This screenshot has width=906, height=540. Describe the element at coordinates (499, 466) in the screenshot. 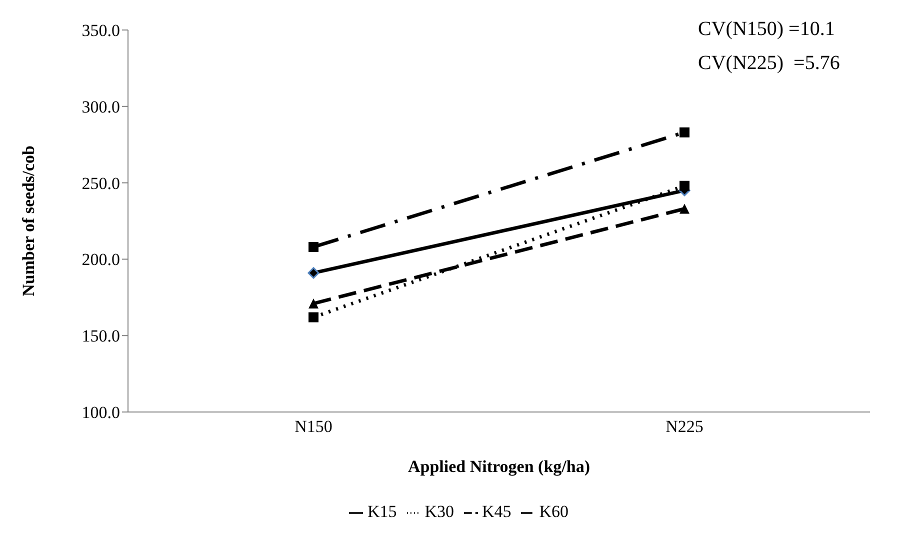

I see `x-axis-title: Applied Nitrogen (kg/ha)` at that location.